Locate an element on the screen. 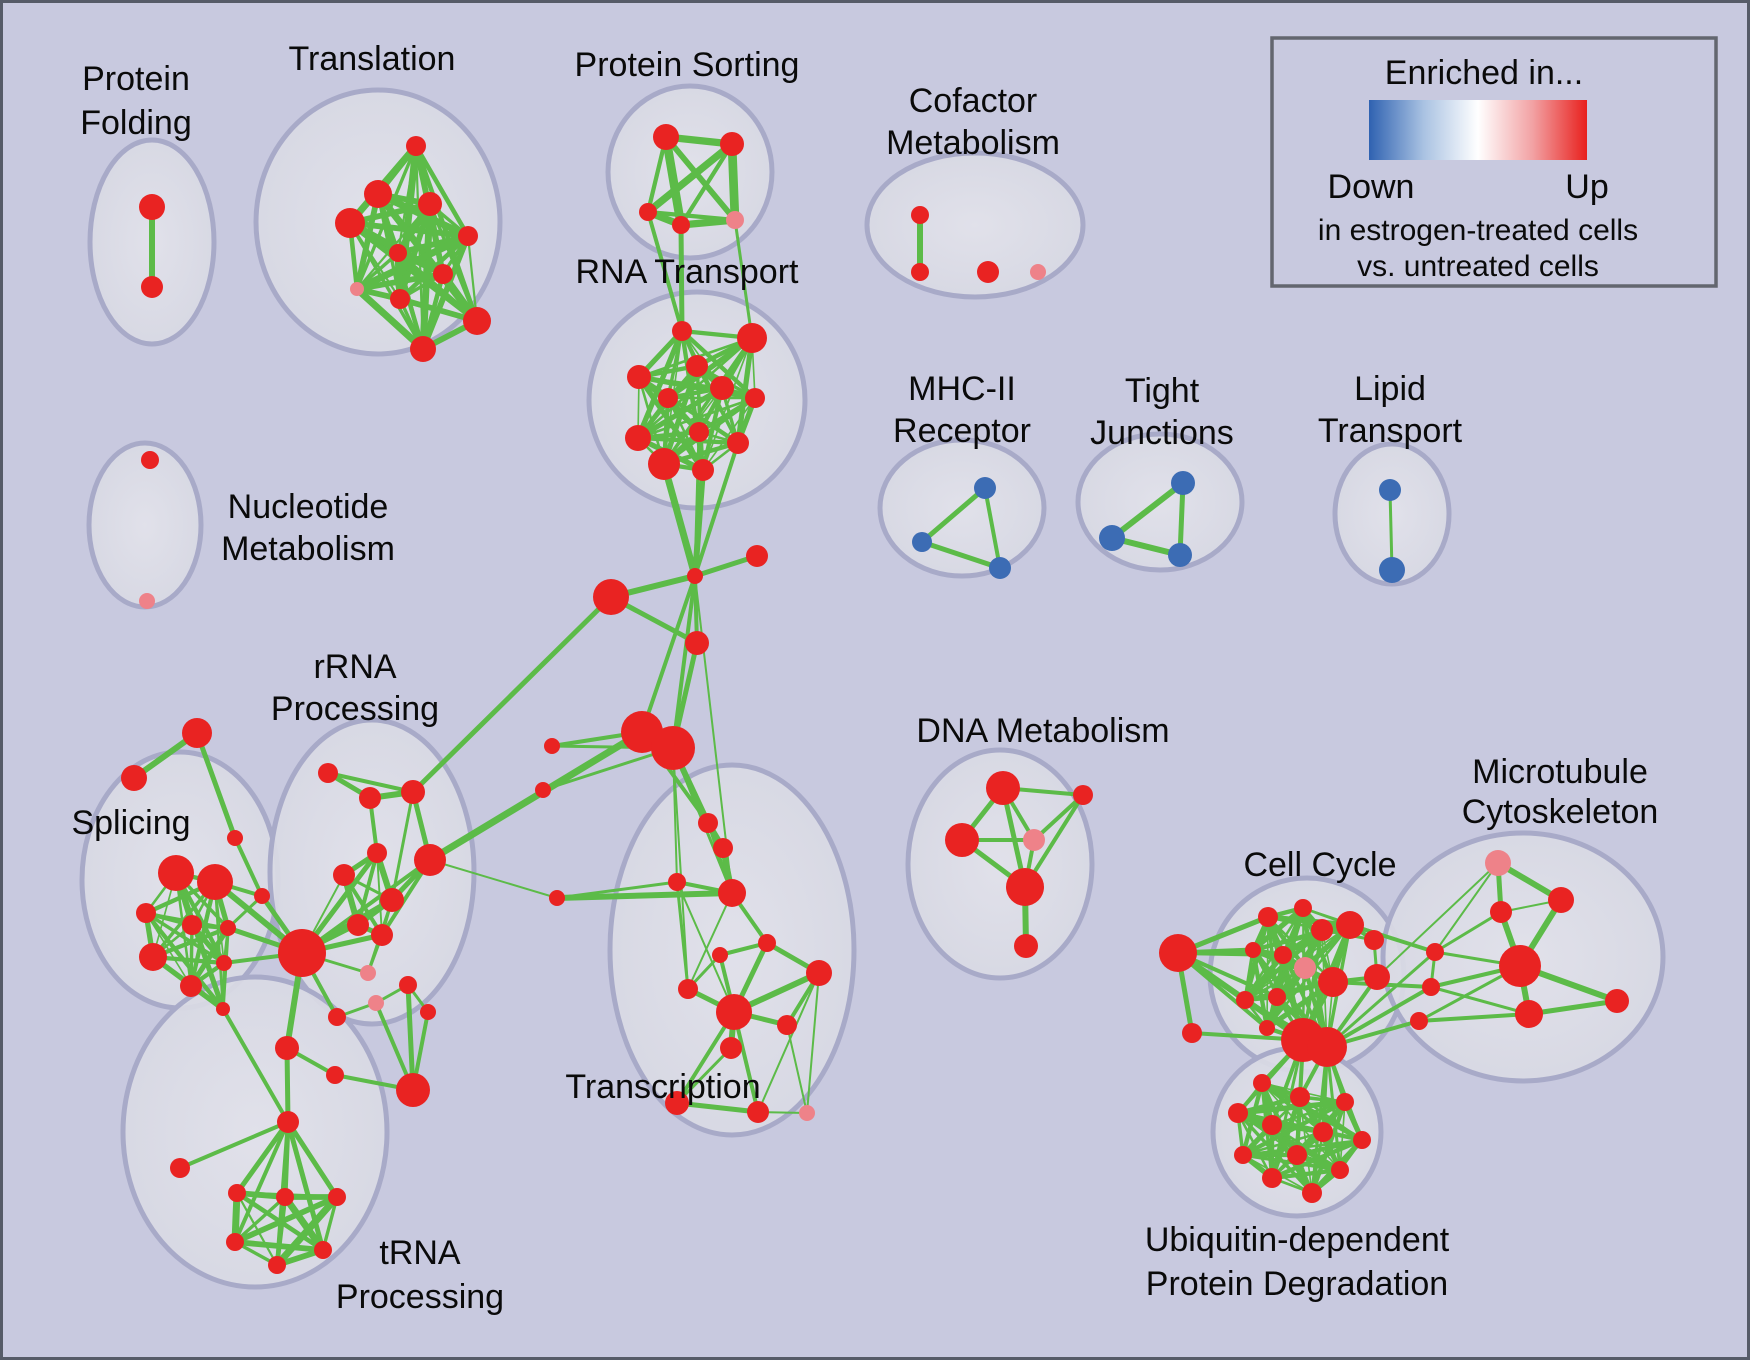  gene-set-node-dna-metabolism is located at coordinates (1083, 795).